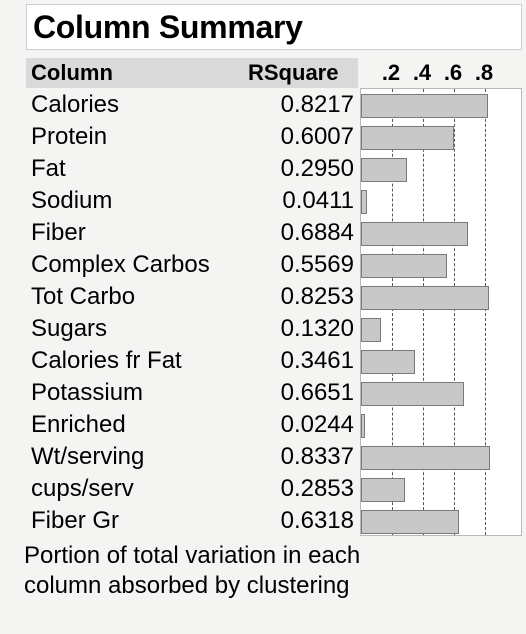 The width and height of the screenshot is (526, 634). Describe the element at coordinates (317, 456) in the screenshot. I see `row-rsquare-value: 0.8337` at that location.